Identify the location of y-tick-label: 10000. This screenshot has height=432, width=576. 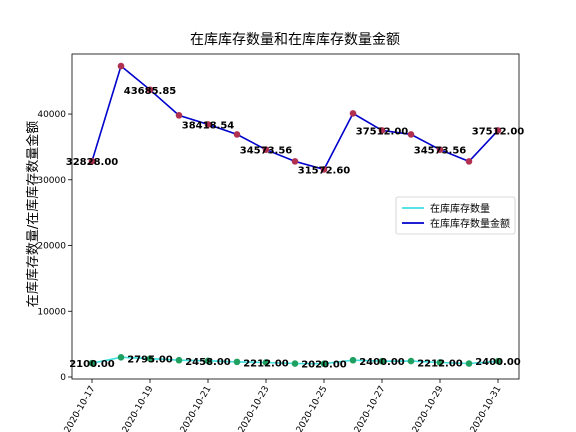
(51, 312).